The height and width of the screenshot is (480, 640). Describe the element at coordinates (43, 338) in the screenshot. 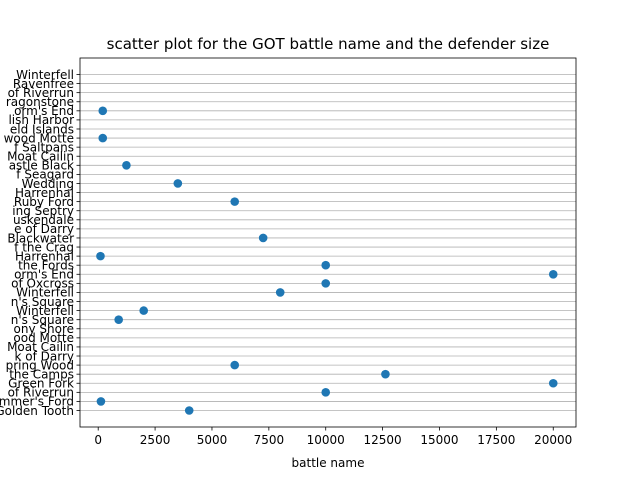

I see `y-tick-label: ood Motte` at that location.